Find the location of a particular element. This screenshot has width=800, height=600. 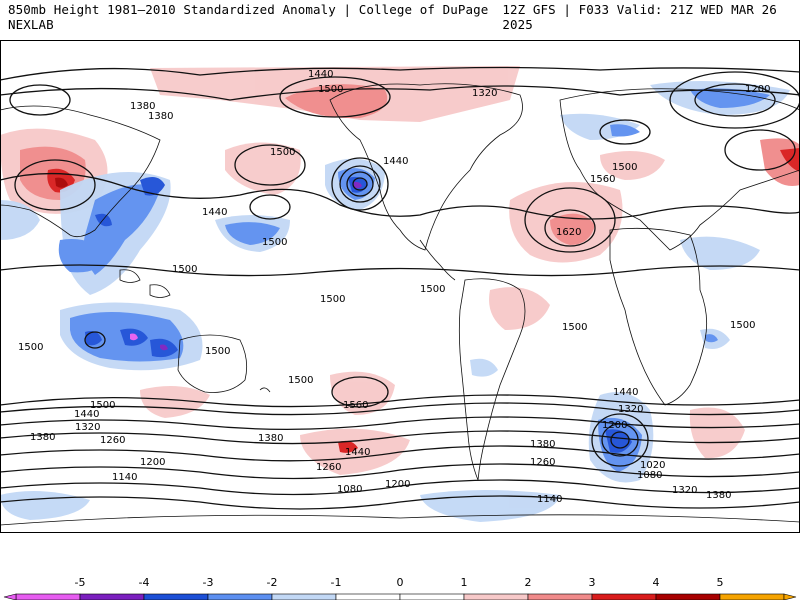

colorbar-tick-label: 1 is located at coordinates (464, 582).